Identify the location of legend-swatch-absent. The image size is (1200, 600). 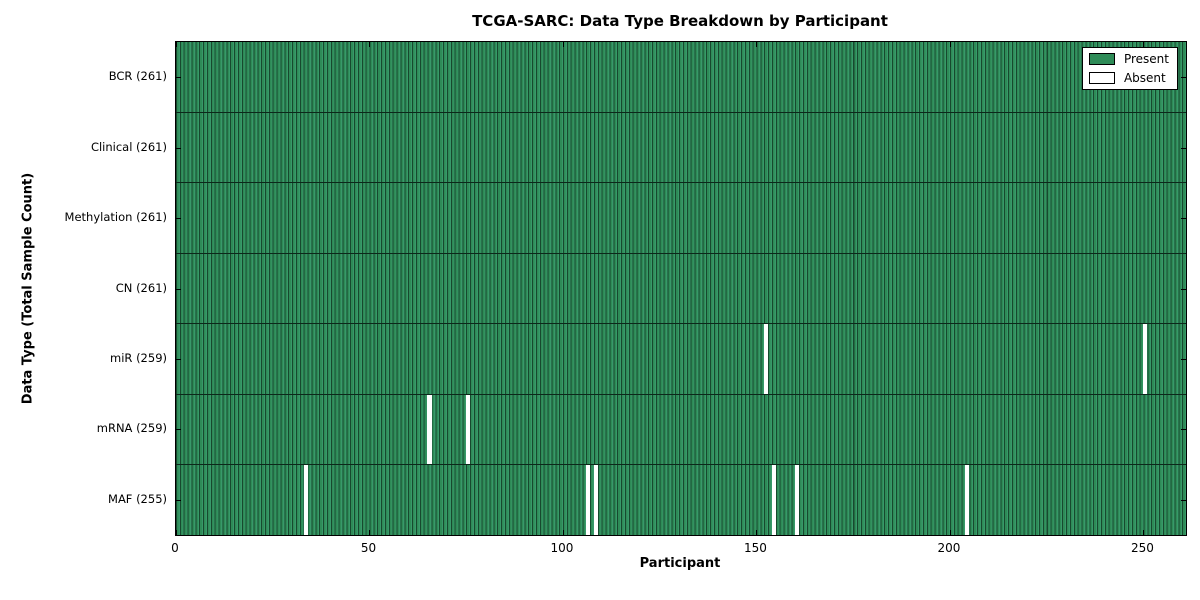
(1101, 78).